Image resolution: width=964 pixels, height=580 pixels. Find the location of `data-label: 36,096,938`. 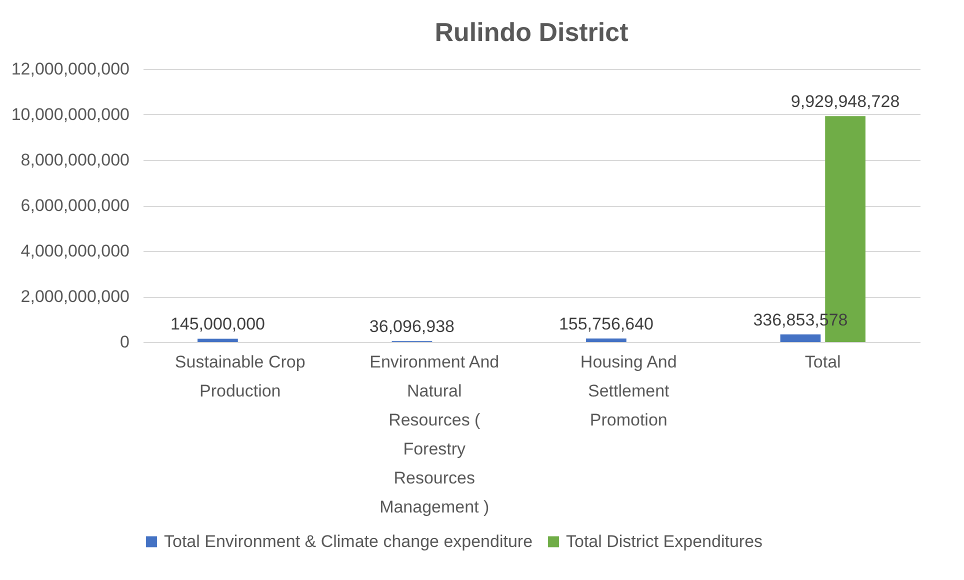

data-label: 36,096,938 is located at coordinates (412, 326).